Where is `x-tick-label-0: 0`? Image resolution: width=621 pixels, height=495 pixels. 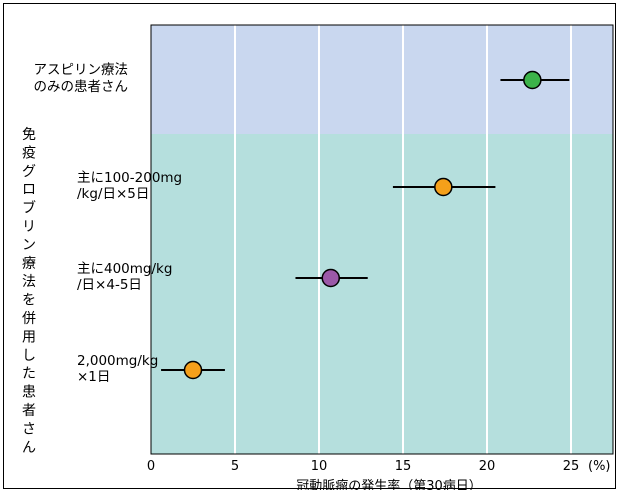
x-tick-label-0: 0 is located at coordinates (151, 466).